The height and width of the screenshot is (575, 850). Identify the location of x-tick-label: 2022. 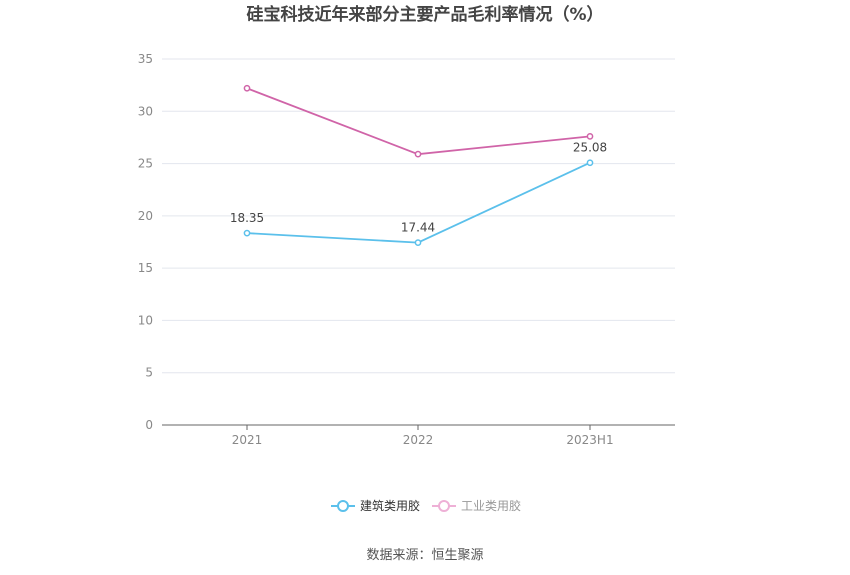
(418, 440).